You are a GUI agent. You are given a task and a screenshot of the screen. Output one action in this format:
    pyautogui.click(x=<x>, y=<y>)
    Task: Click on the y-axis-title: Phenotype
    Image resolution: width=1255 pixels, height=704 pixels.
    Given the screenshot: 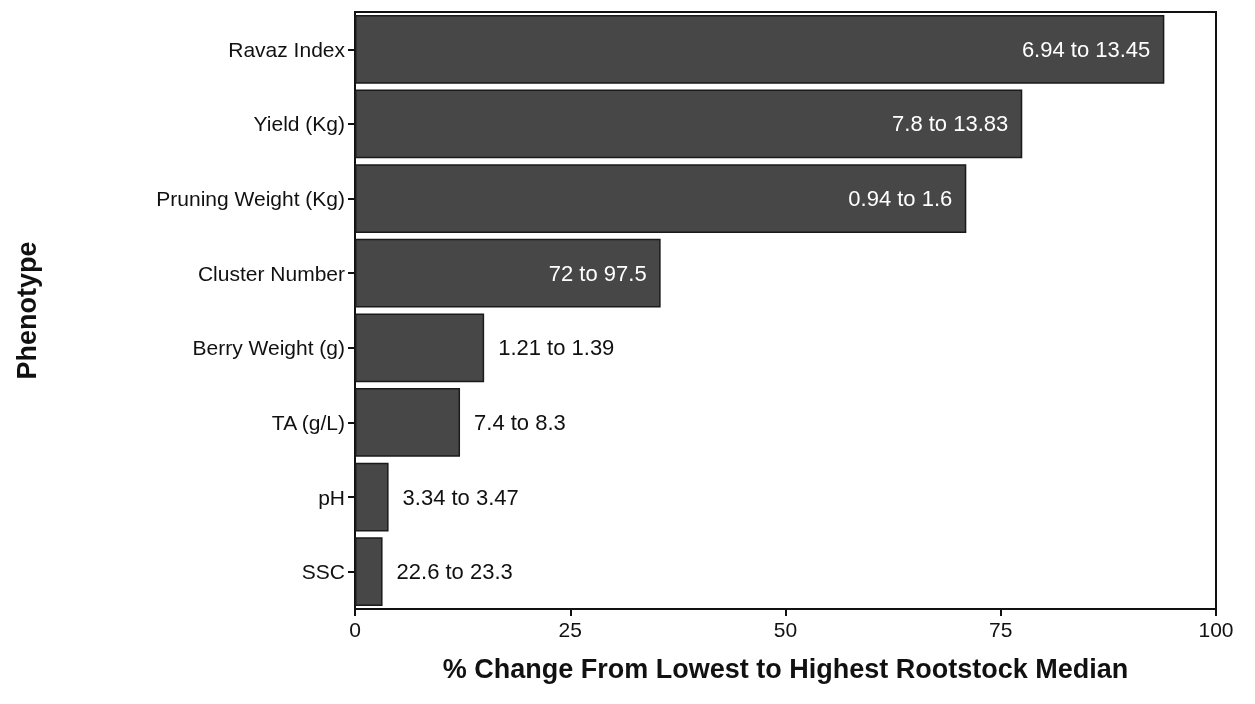 What is the action you would take?
    pyautogui.click(x=26, y=310)
    